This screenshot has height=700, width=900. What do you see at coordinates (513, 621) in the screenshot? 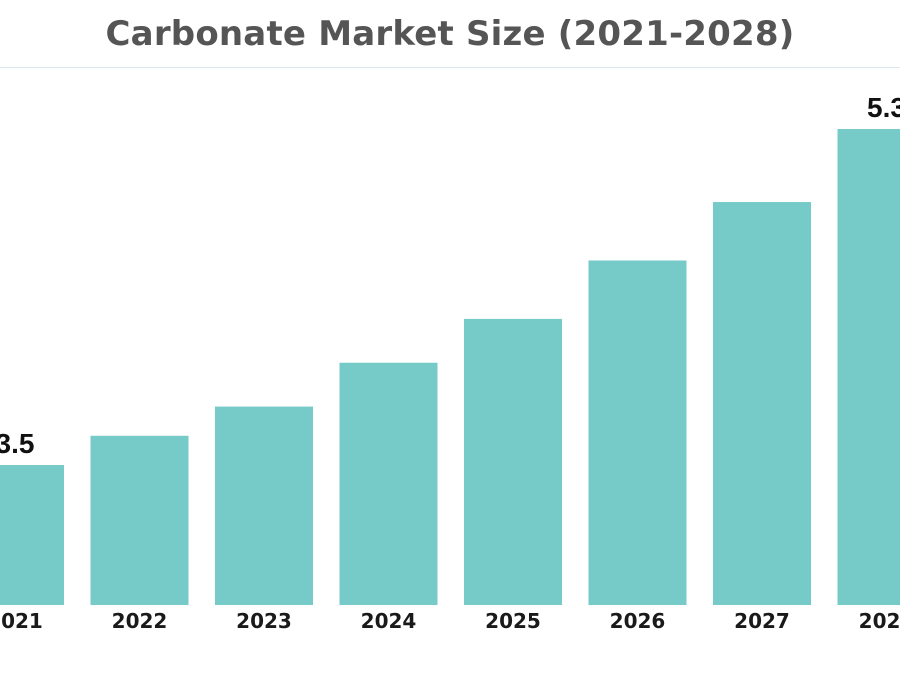
I see `x-tick-label-2025: 2025` at bounding box center [513, 621].